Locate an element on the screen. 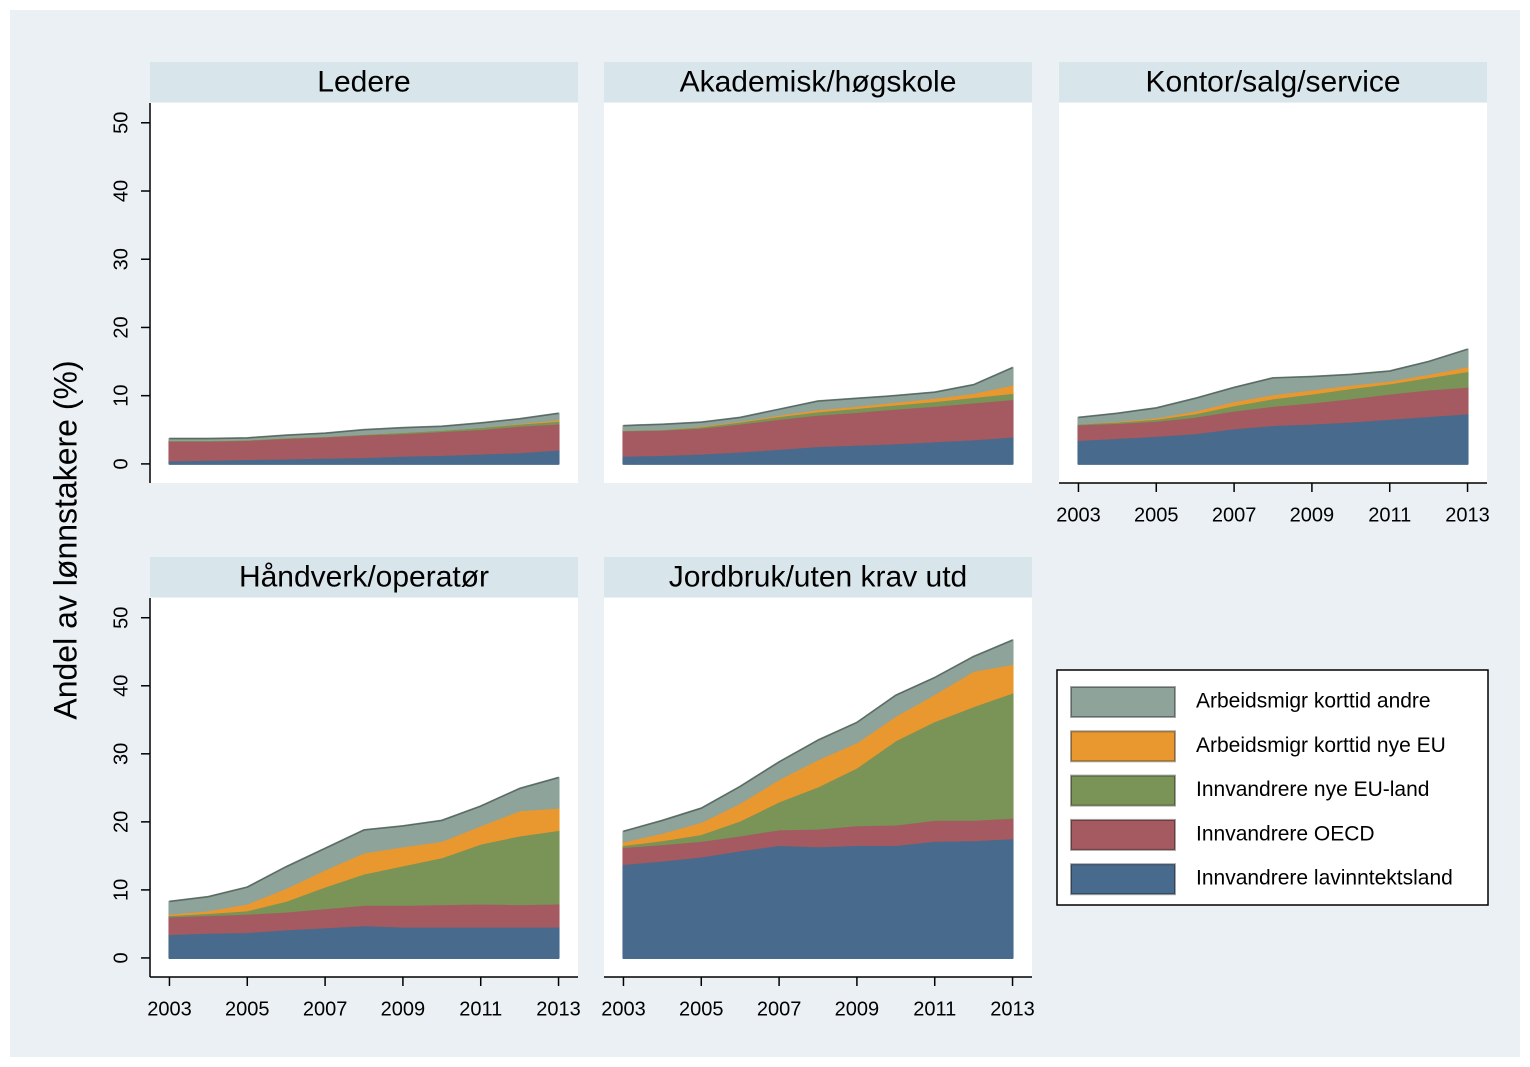 This screenshot has width=1530, height=1067. panel-title: Akademisk/høgskole is located at coordinates (818, 81).